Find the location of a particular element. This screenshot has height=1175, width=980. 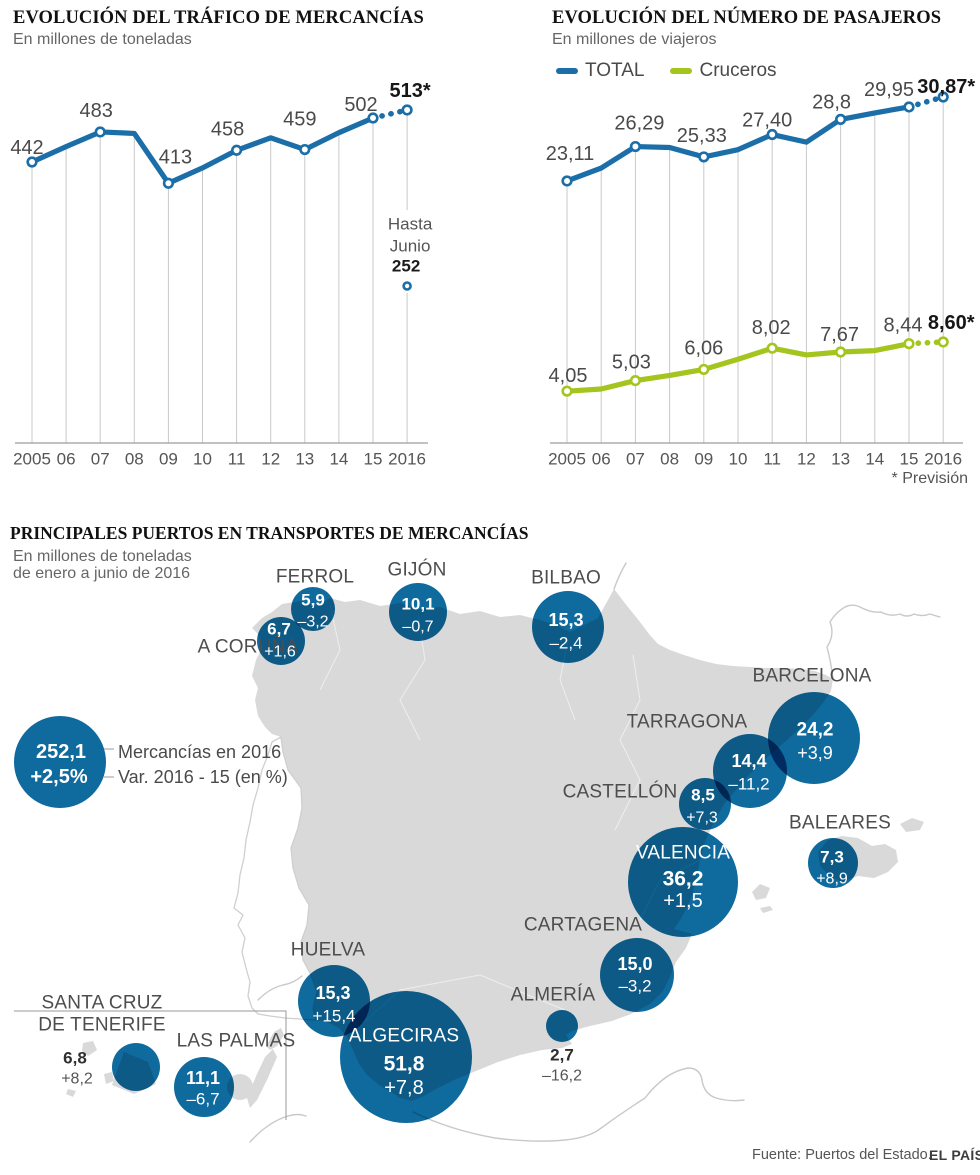

forecast-note: * Previsión is located at coordinates (929, 478).